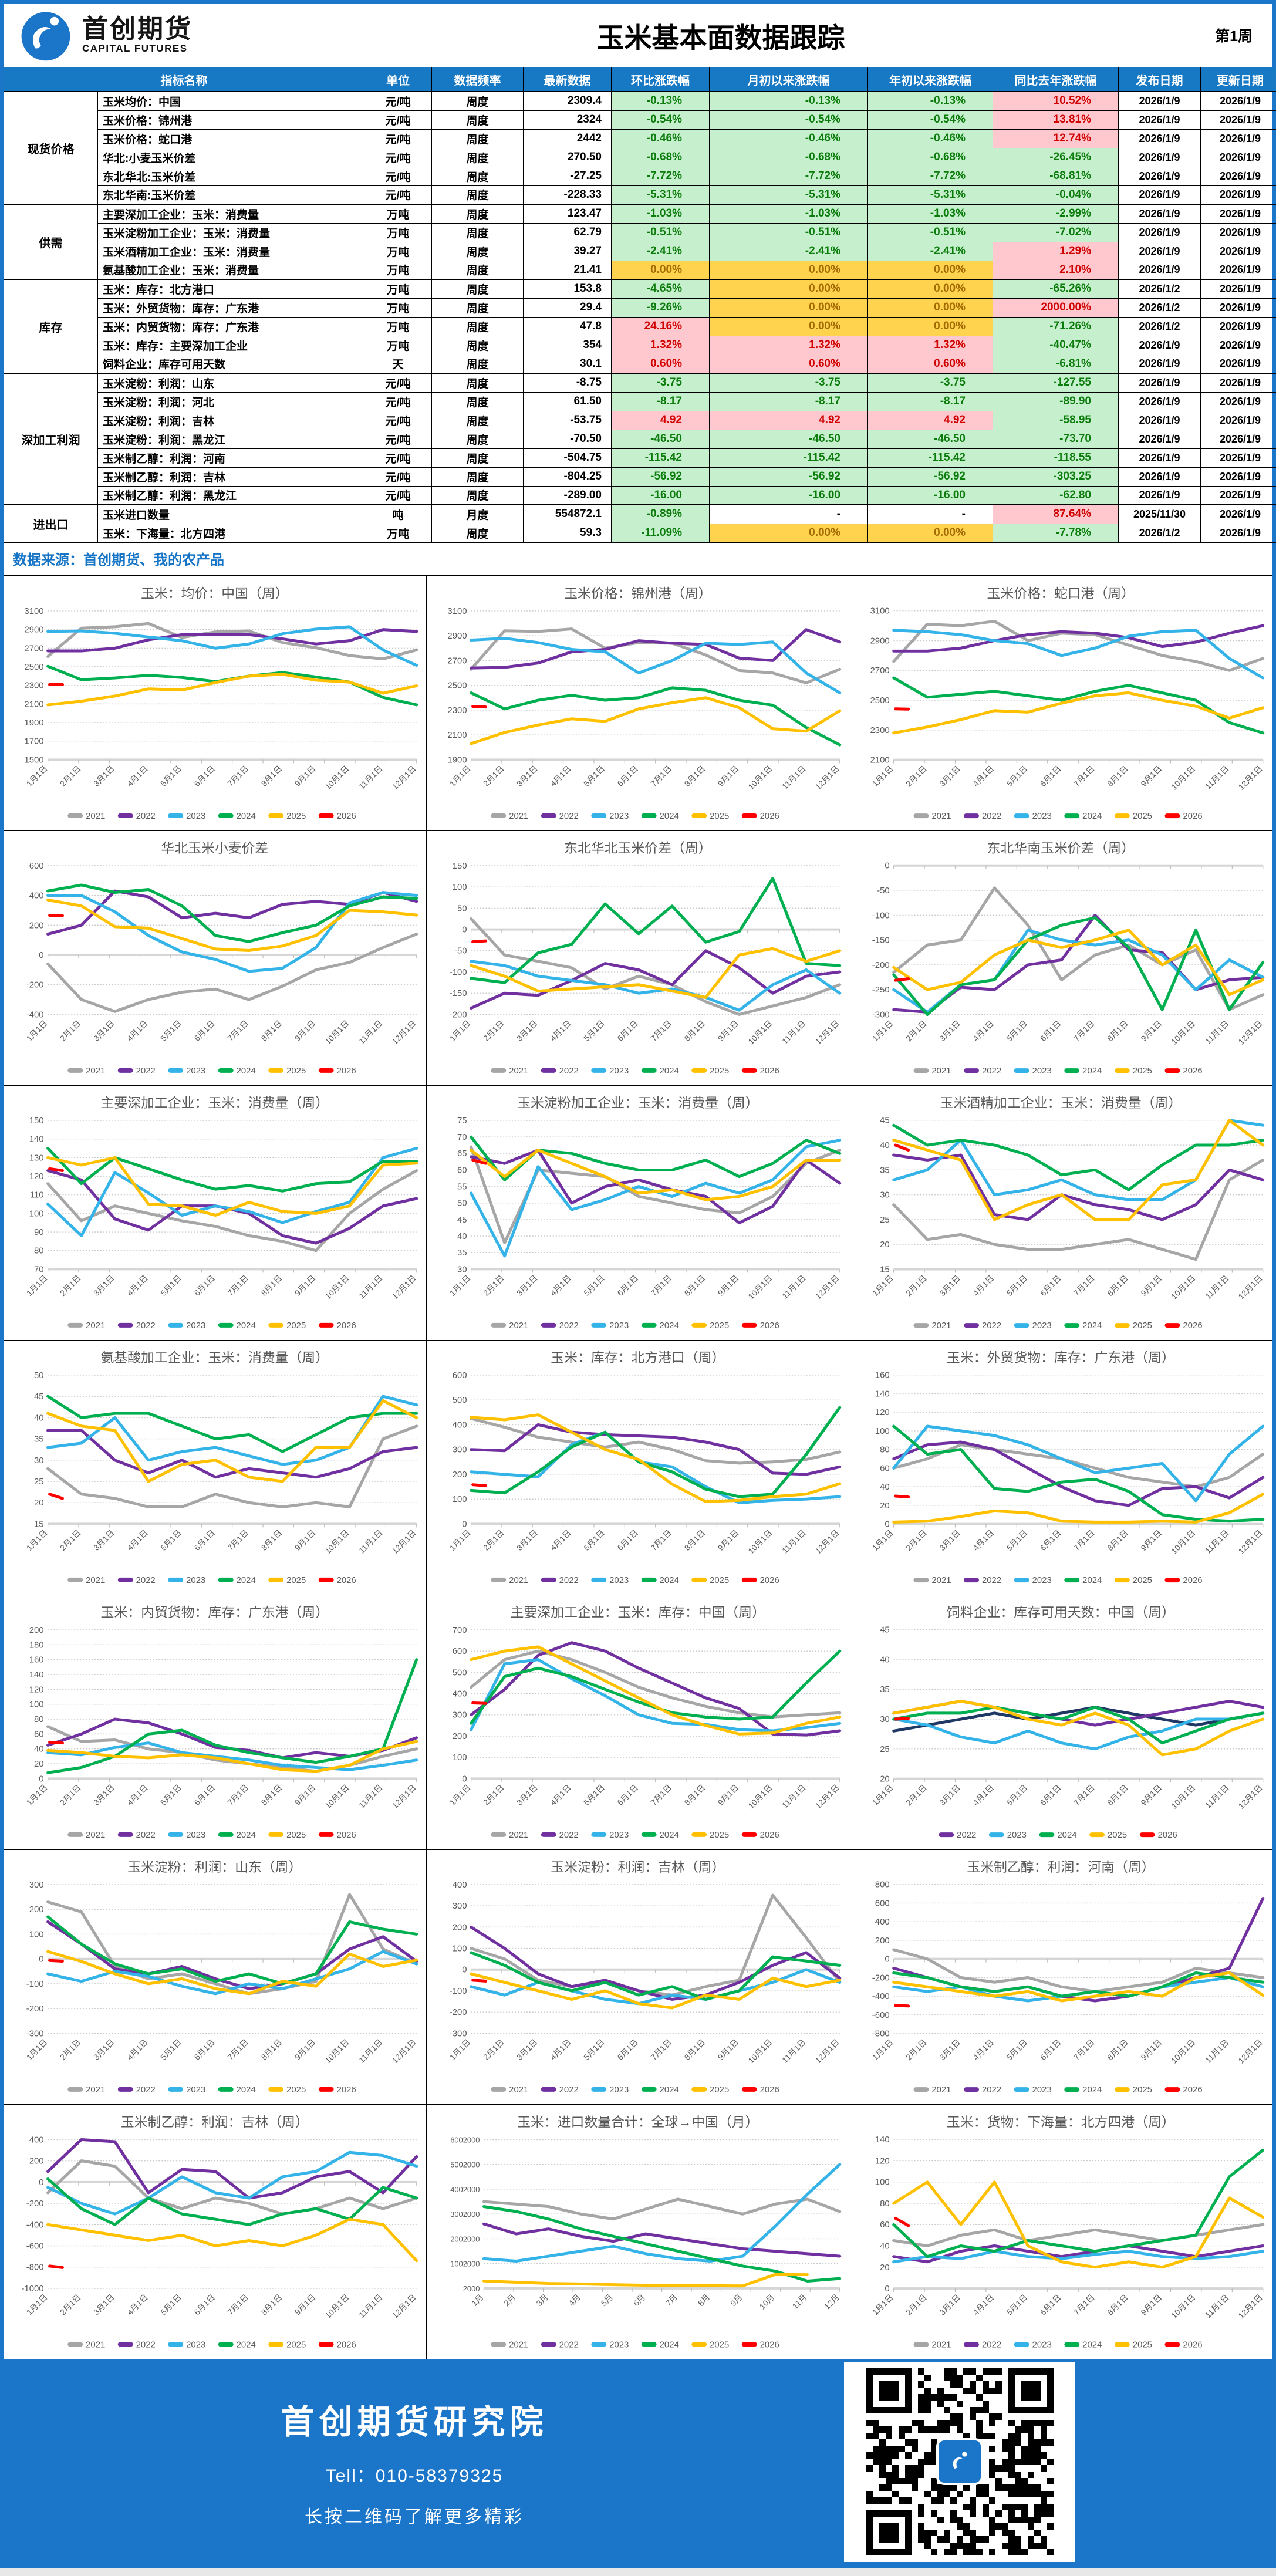 Image resolution: width=1276 pixels, height=2576 pixels. Describe the element at coordinates (930, 157) in the screenshot. I see `change-cell: -0.68%` at that location.